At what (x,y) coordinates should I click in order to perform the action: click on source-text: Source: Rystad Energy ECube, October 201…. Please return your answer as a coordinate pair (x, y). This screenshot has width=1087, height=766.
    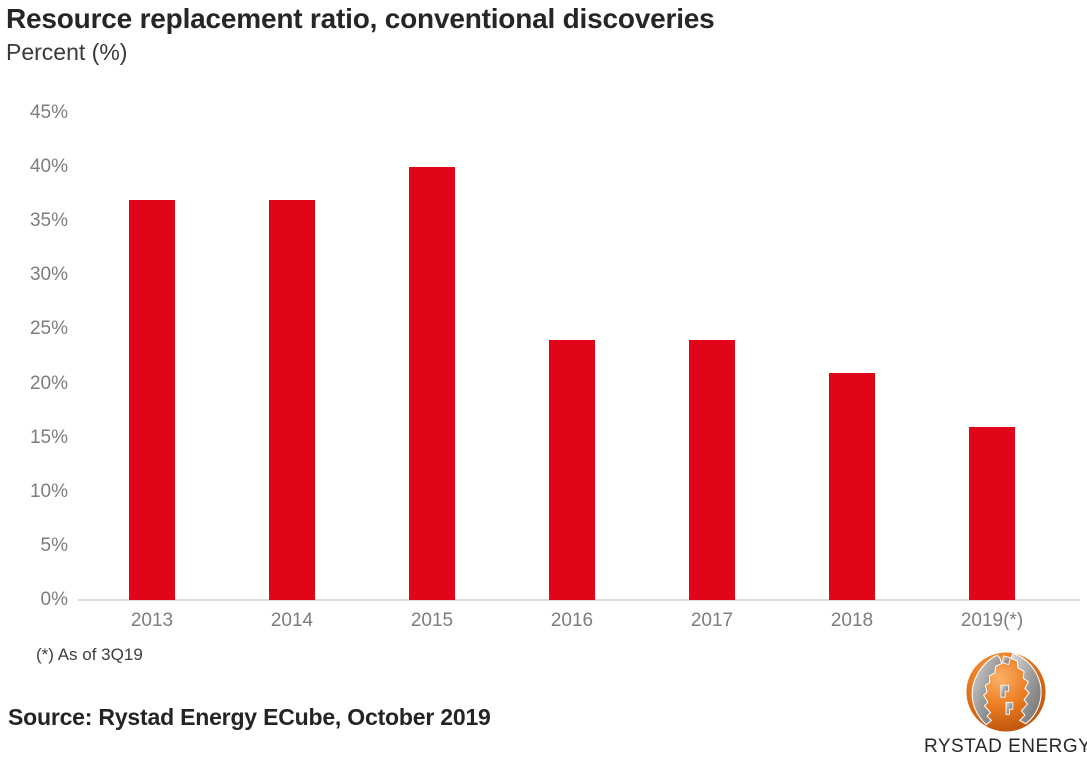
    Looking at the image, I should click on (249, 717).